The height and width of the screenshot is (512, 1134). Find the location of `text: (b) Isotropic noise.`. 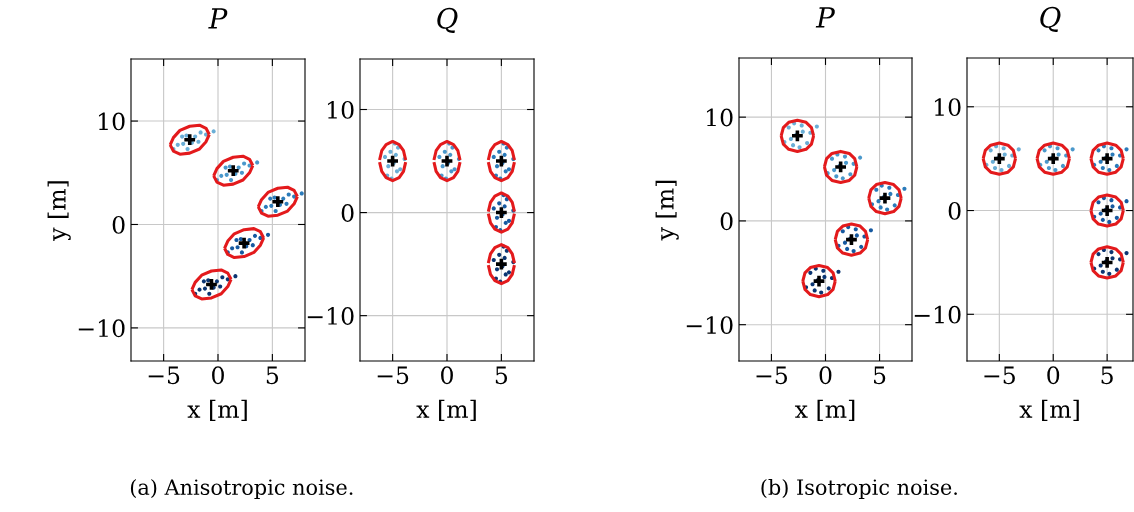

text: (b) Isotropic noise. is located at coordinates (859, 489).